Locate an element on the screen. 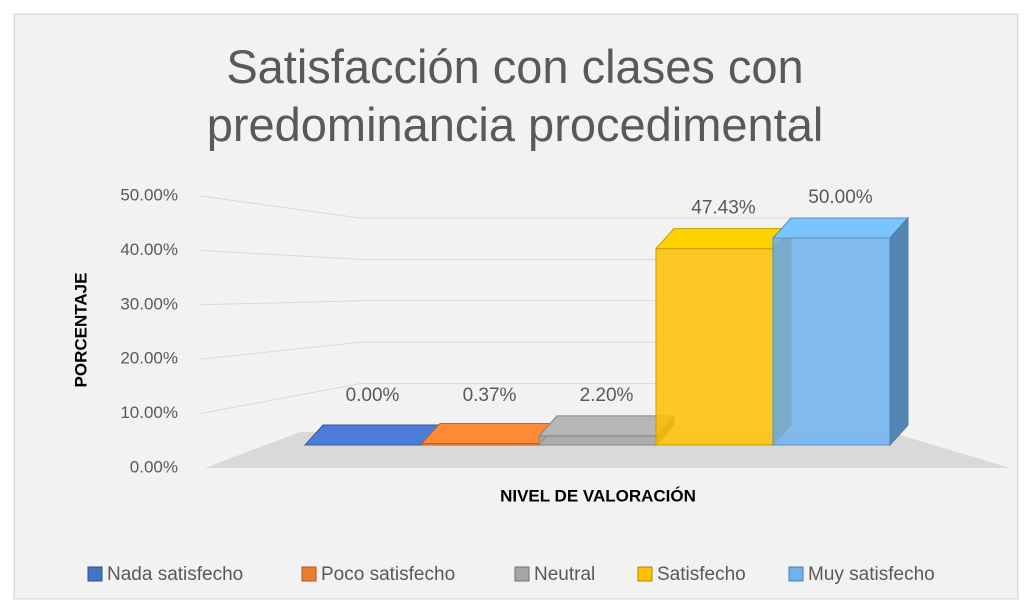 This screenshot has width=1030, height=607. value-label: 0.37% is located at coordinates (490, 395).